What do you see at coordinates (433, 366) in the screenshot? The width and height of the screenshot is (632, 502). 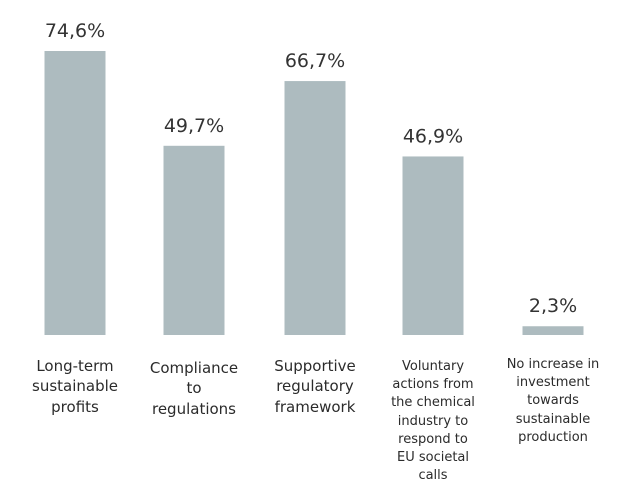 I see `category-label-line: Voluntary` at bounding box center [433, 366].